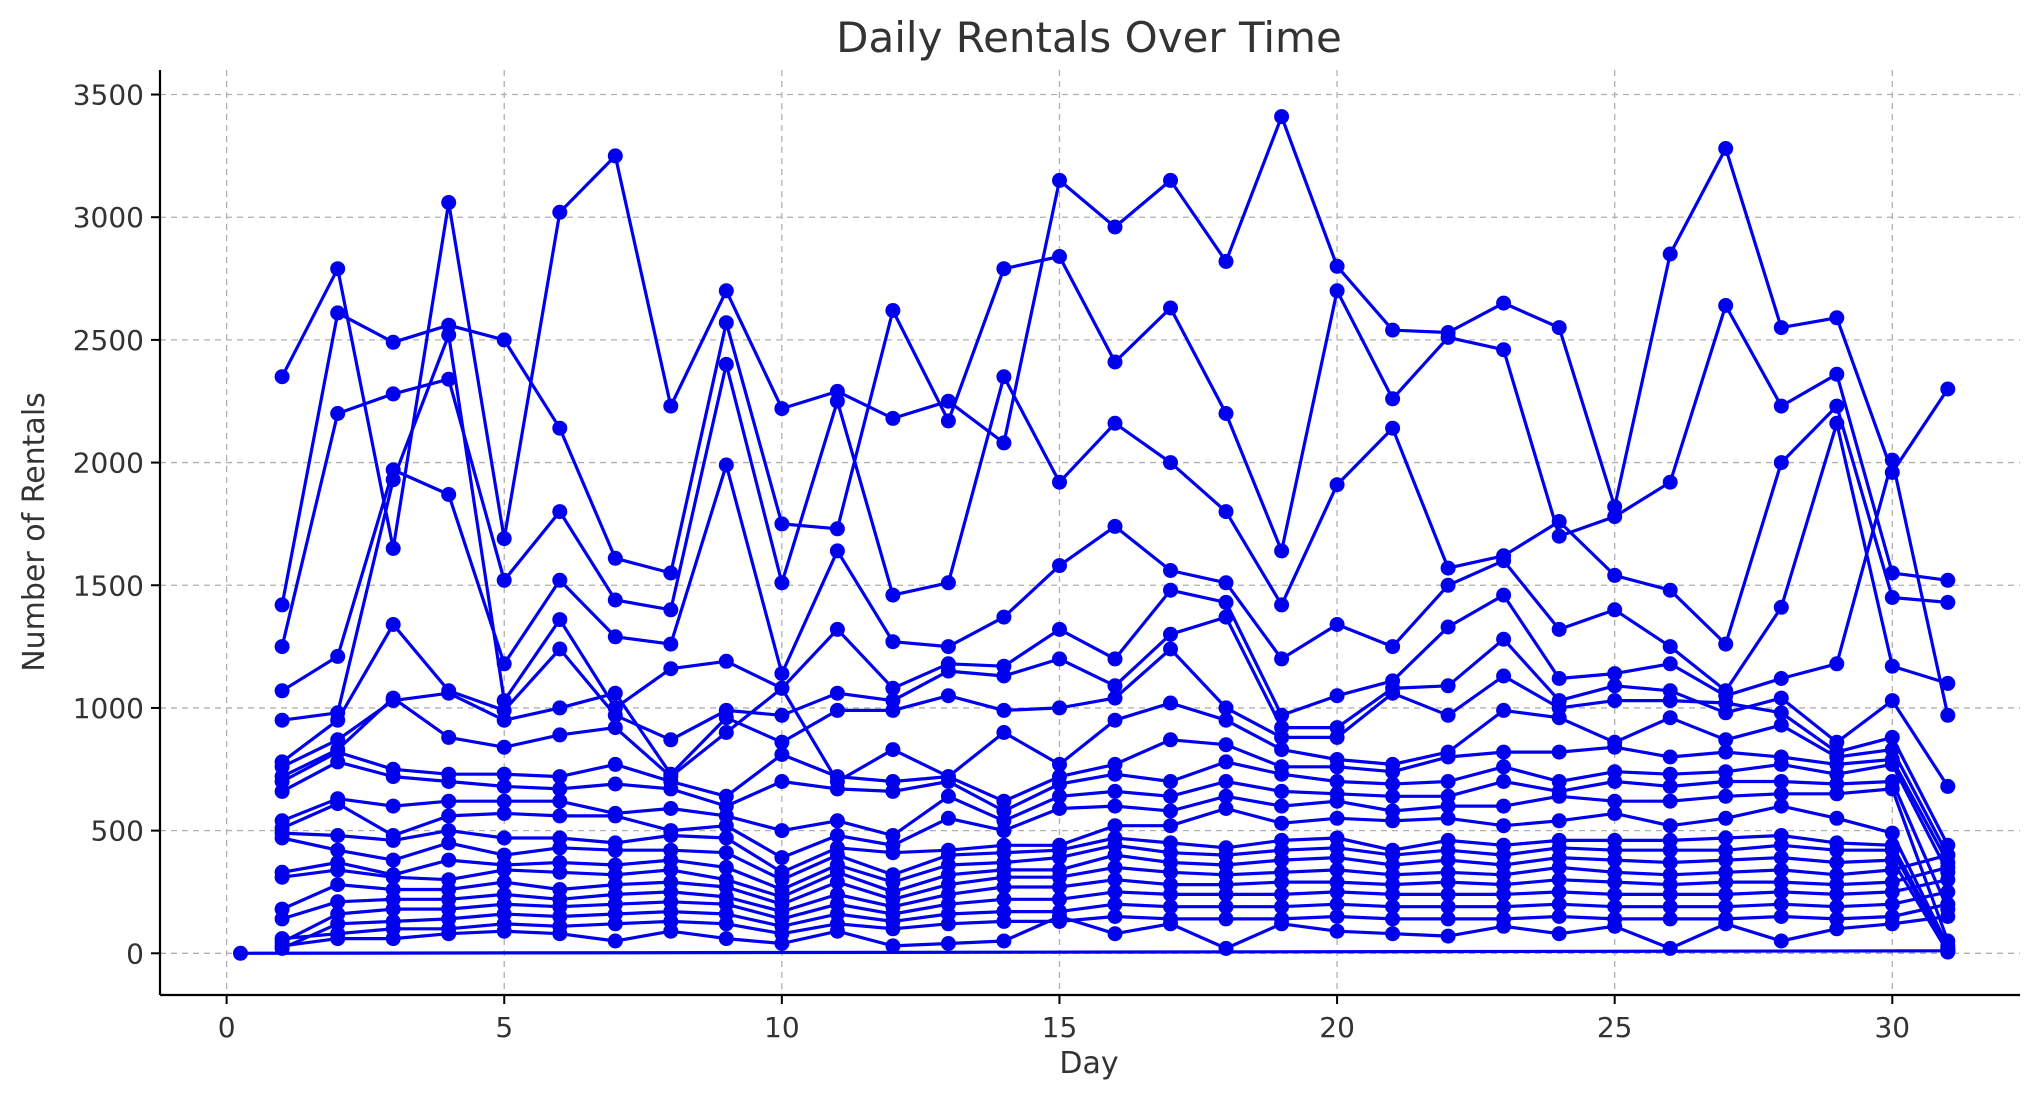  I want to click on chart-title: Daily Rentals Over Time, so click(1089, 37).